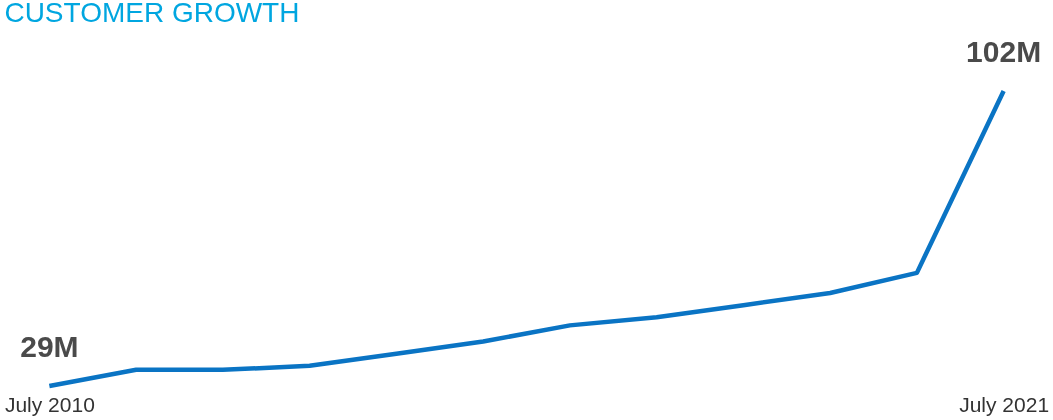 This screenshot has width=1053, height=420. Describe the element at coordinates (49, 404) in the screenshot. I see `x-tick-label: July 2010` at that location.